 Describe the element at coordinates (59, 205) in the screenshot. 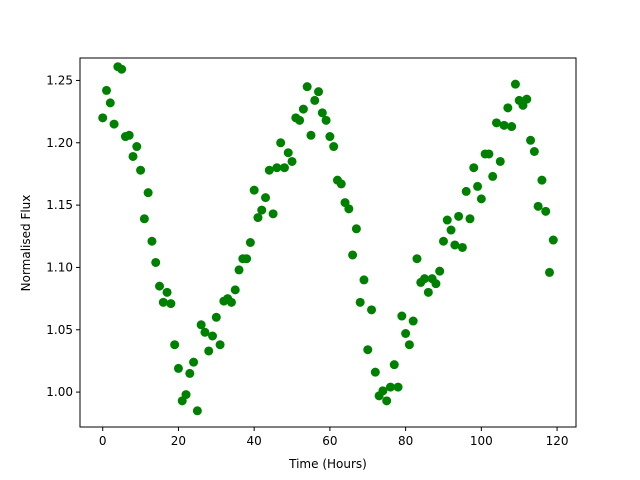

I see `y-tick-label: 1.15` at that location.